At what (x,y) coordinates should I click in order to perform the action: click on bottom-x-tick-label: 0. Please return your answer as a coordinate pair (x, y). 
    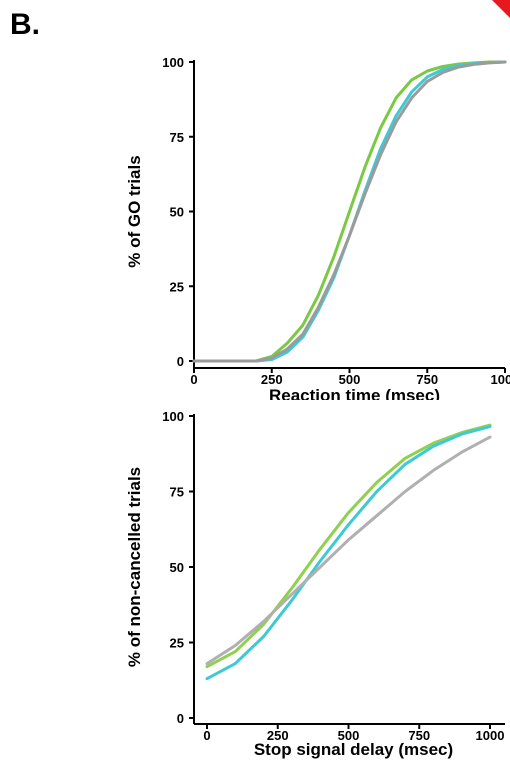
    Looking at the image, I should click on (206, 735).